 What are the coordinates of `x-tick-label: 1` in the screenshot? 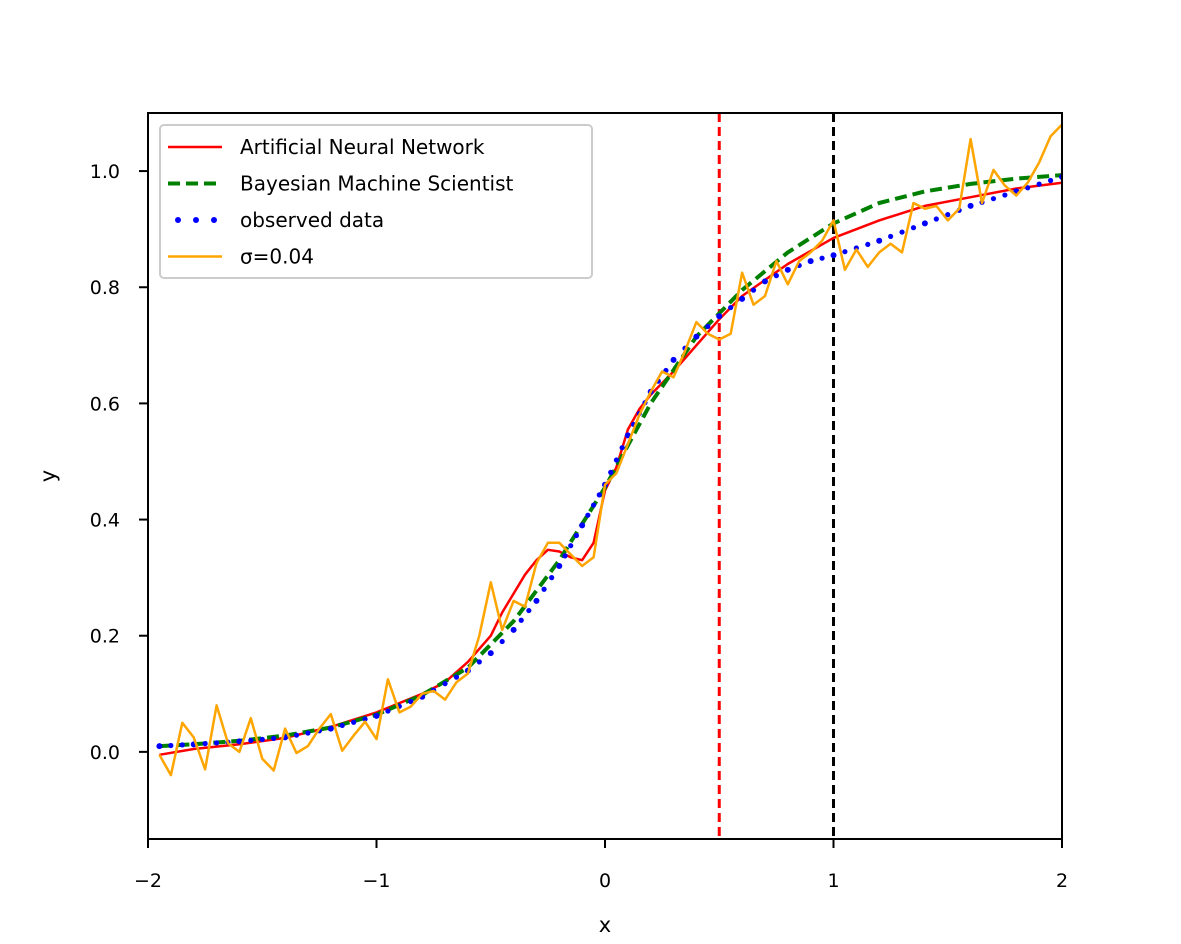 It's located at (833, 881).